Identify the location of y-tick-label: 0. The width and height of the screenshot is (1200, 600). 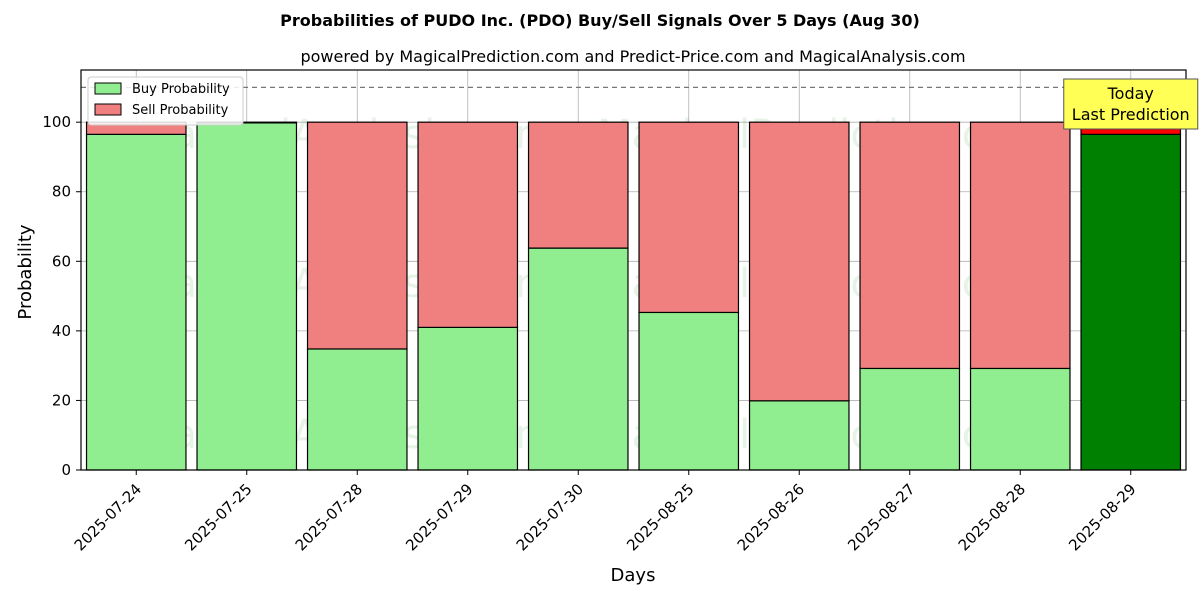
(66, 470).